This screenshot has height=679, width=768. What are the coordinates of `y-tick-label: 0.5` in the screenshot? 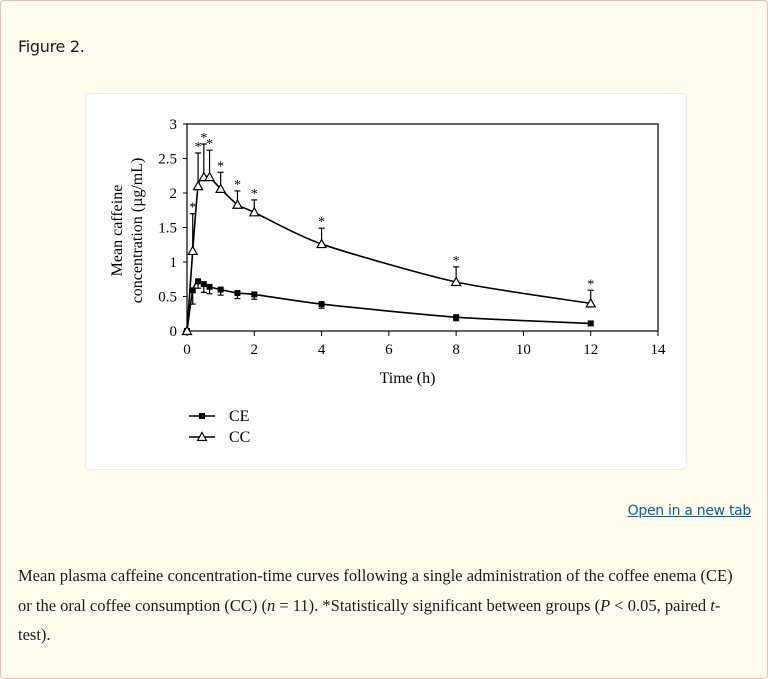 It's located at (167, 298).